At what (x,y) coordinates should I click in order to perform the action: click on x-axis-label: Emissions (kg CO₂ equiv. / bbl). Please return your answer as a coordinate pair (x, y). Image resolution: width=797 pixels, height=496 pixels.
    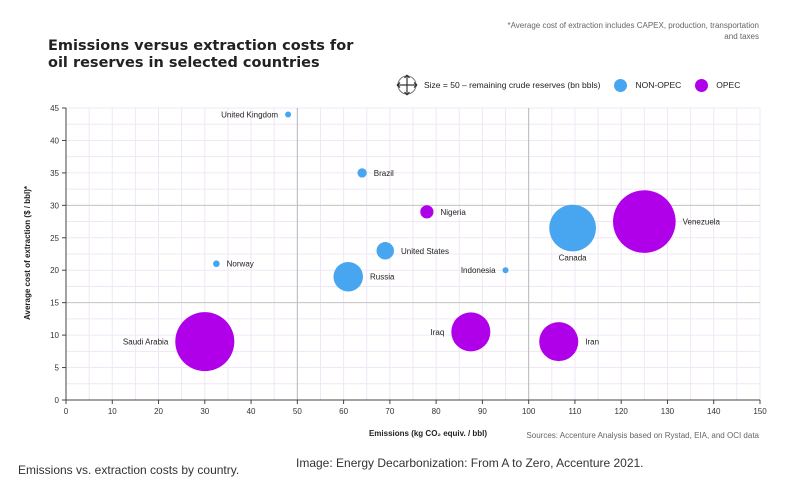
    Looking at the image, I should click on (428, 433).